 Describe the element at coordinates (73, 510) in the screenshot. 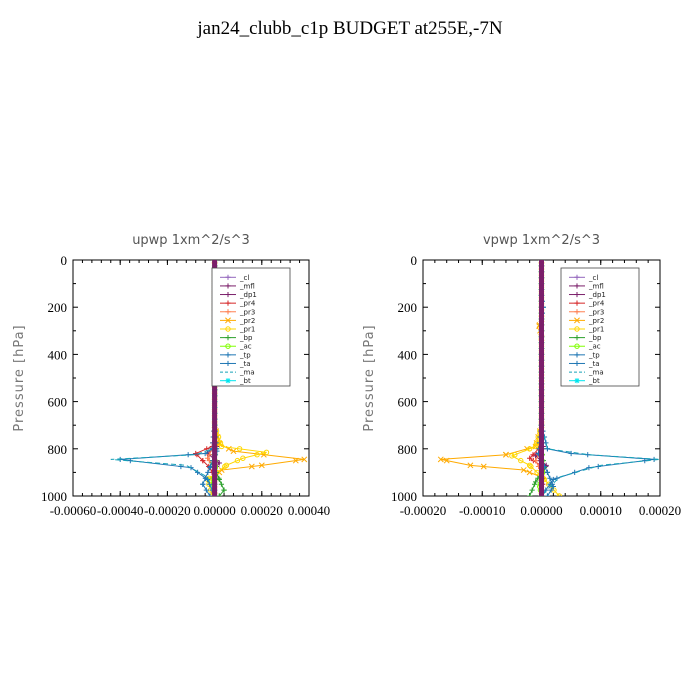

I see `x-tick-label: -0.00060` at that location.